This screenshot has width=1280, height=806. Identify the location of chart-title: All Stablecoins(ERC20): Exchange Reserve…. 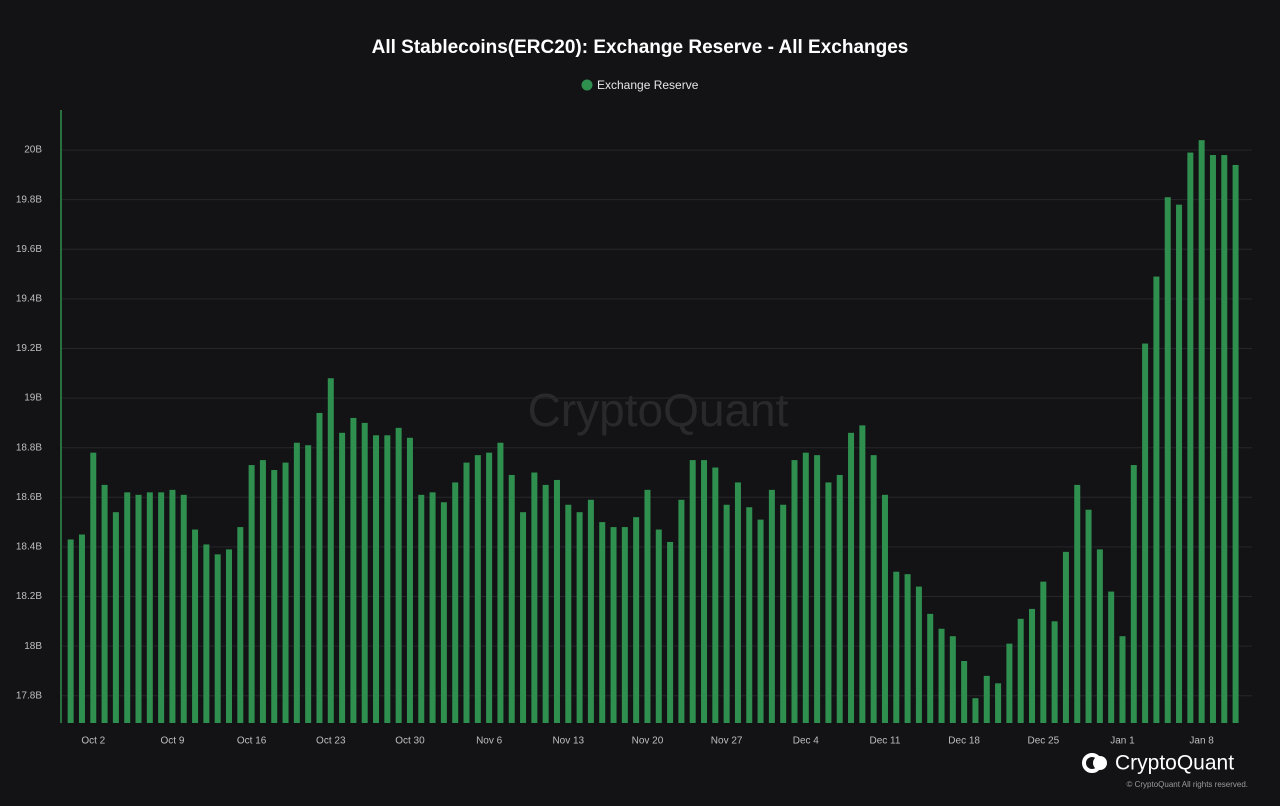
(640, 47).